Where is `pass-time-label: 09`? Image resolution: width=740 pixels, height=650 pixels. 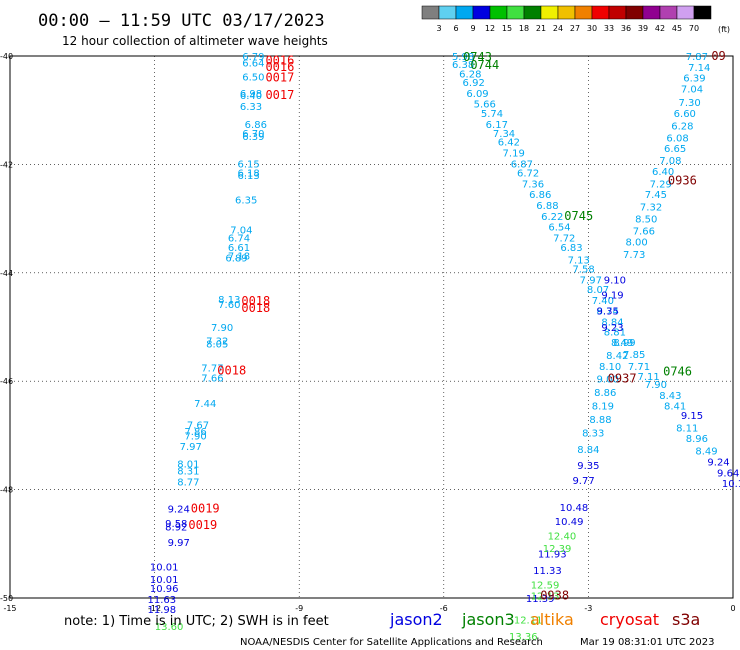
pass-time-label: 09 is located at coordinates (718, 56).